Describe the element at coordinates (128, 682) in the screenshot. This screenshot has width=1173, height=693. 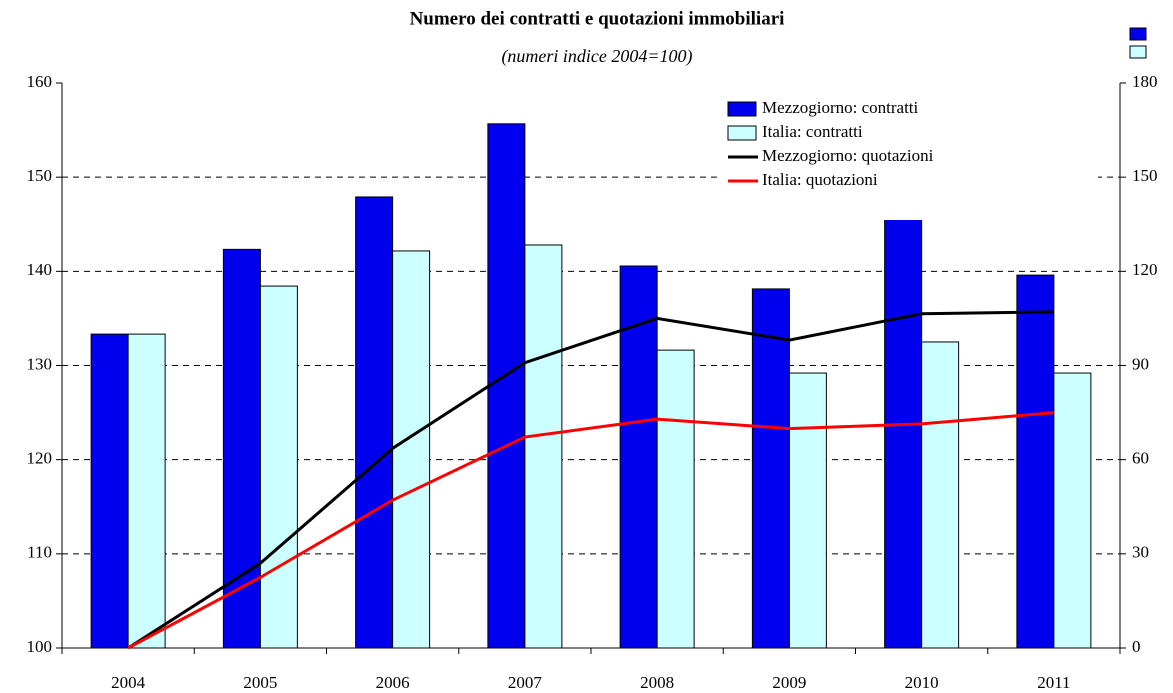
I see `x-tick-label: 2004` at that location.